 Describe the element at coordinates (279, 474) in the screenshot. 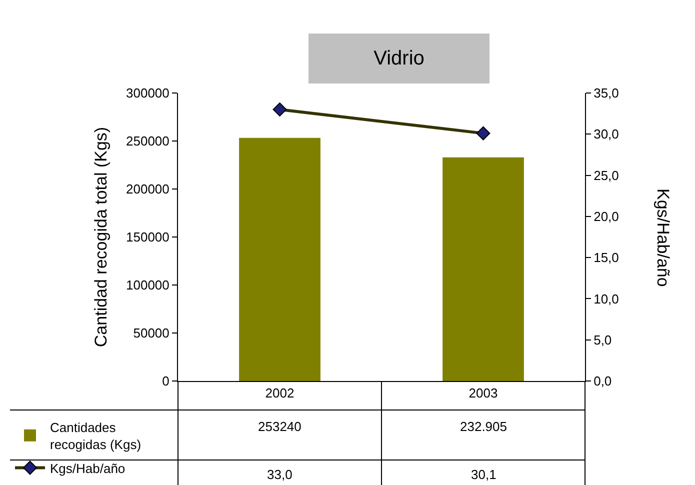

I see `data-label: 33,0` at that location.